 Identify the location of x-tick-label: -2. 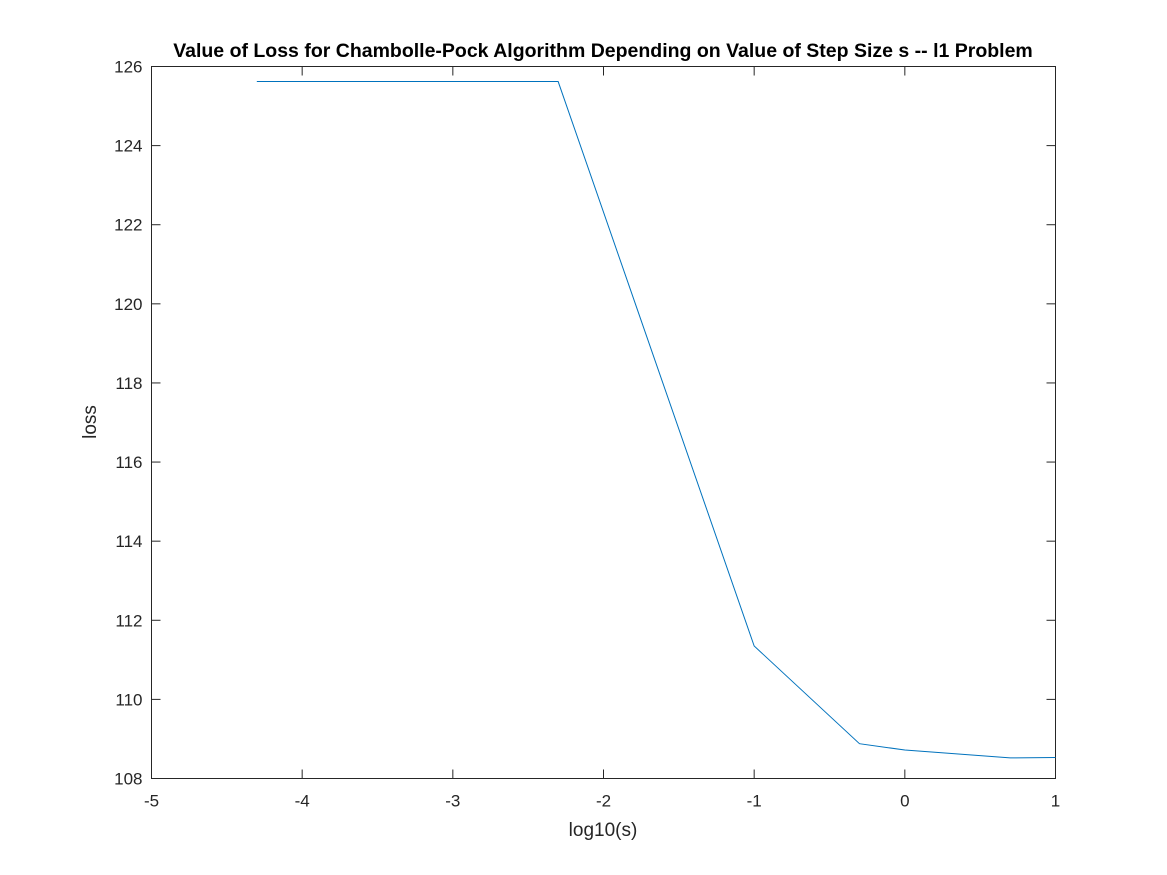
(603, 801).